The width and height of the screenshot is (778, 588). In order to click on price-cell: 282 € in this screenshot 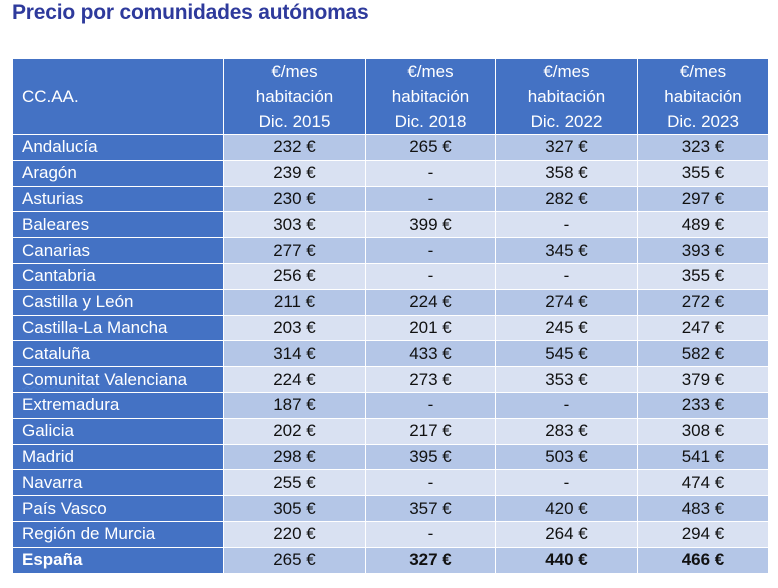, I will do `click(566, 199)`.